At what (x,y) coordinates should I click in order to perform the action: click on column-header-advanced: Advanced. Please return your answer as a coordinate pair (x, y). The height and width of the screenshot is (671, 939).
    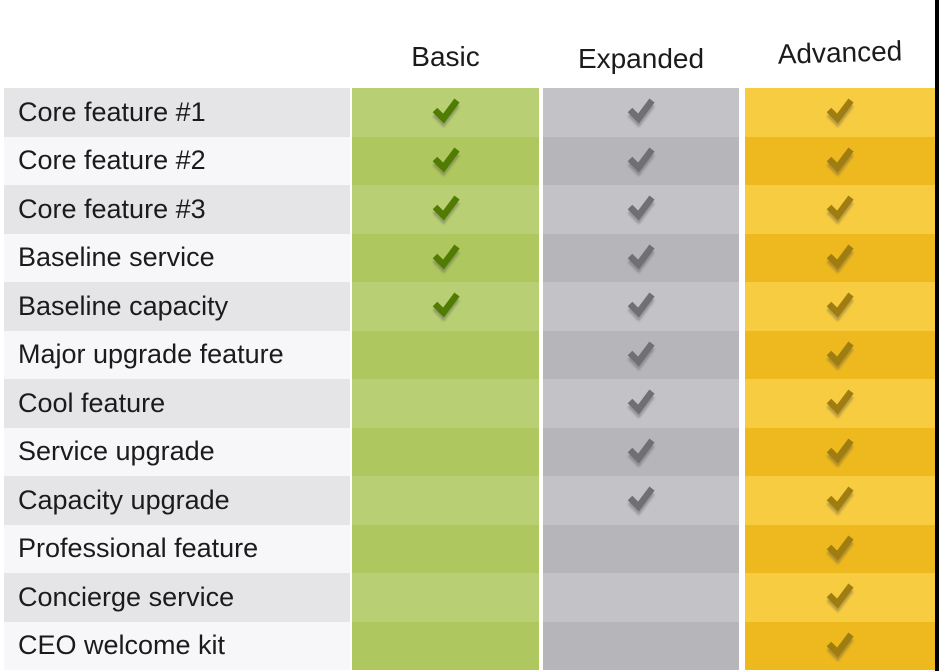
    Looking at the image, I should click on (840, 52).